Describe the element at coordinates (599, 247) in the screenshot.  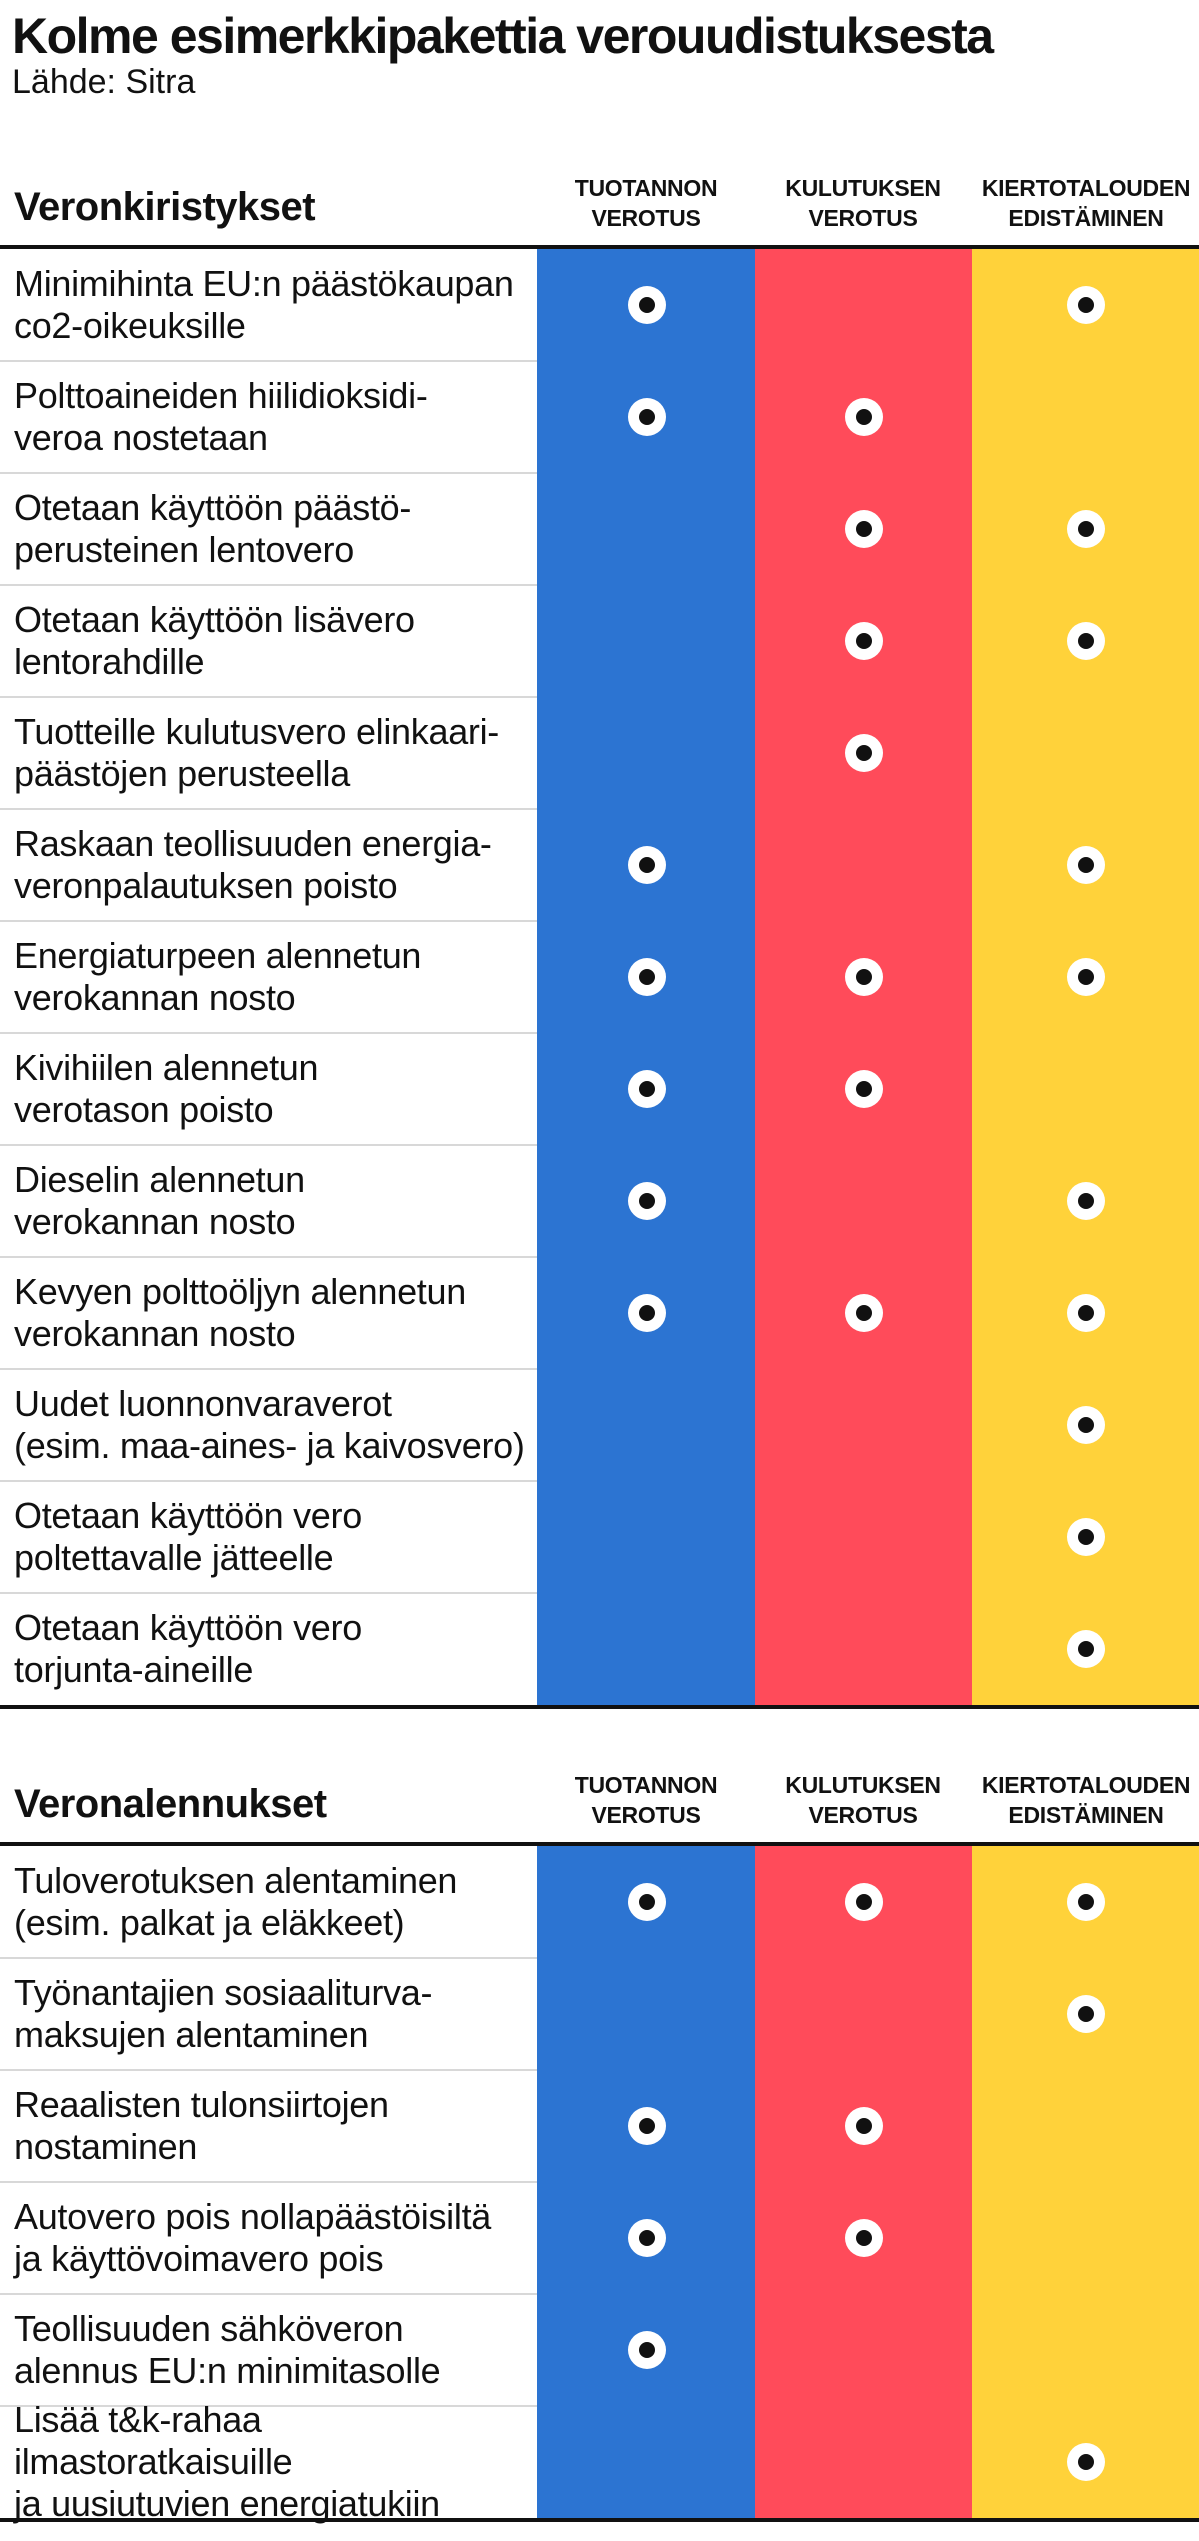
I see `table-top-rule` at that location.